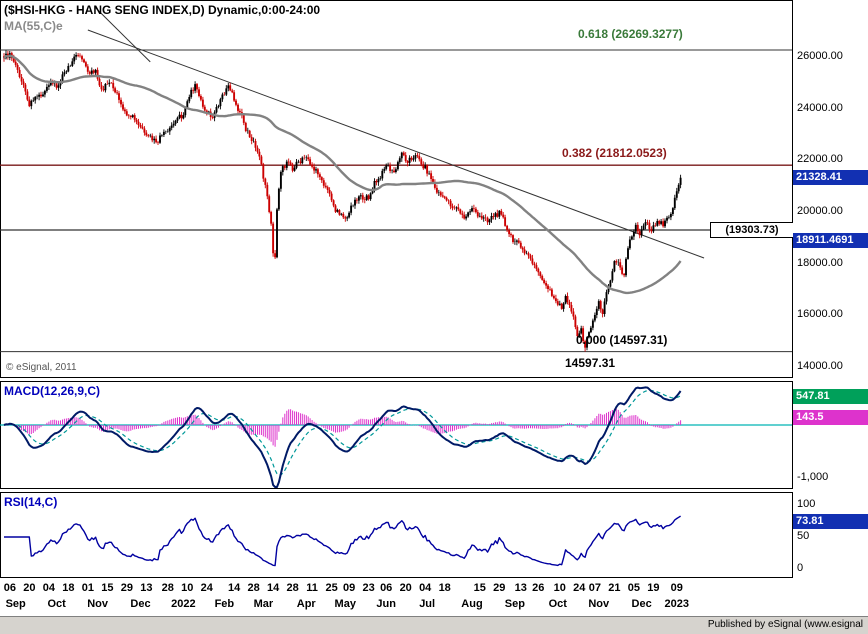  What do you see at coordinates (622, 340) in the screenshot?
I see `fib-0000-label: 0.000 (14597.31)` at bounding box center [622, 340].